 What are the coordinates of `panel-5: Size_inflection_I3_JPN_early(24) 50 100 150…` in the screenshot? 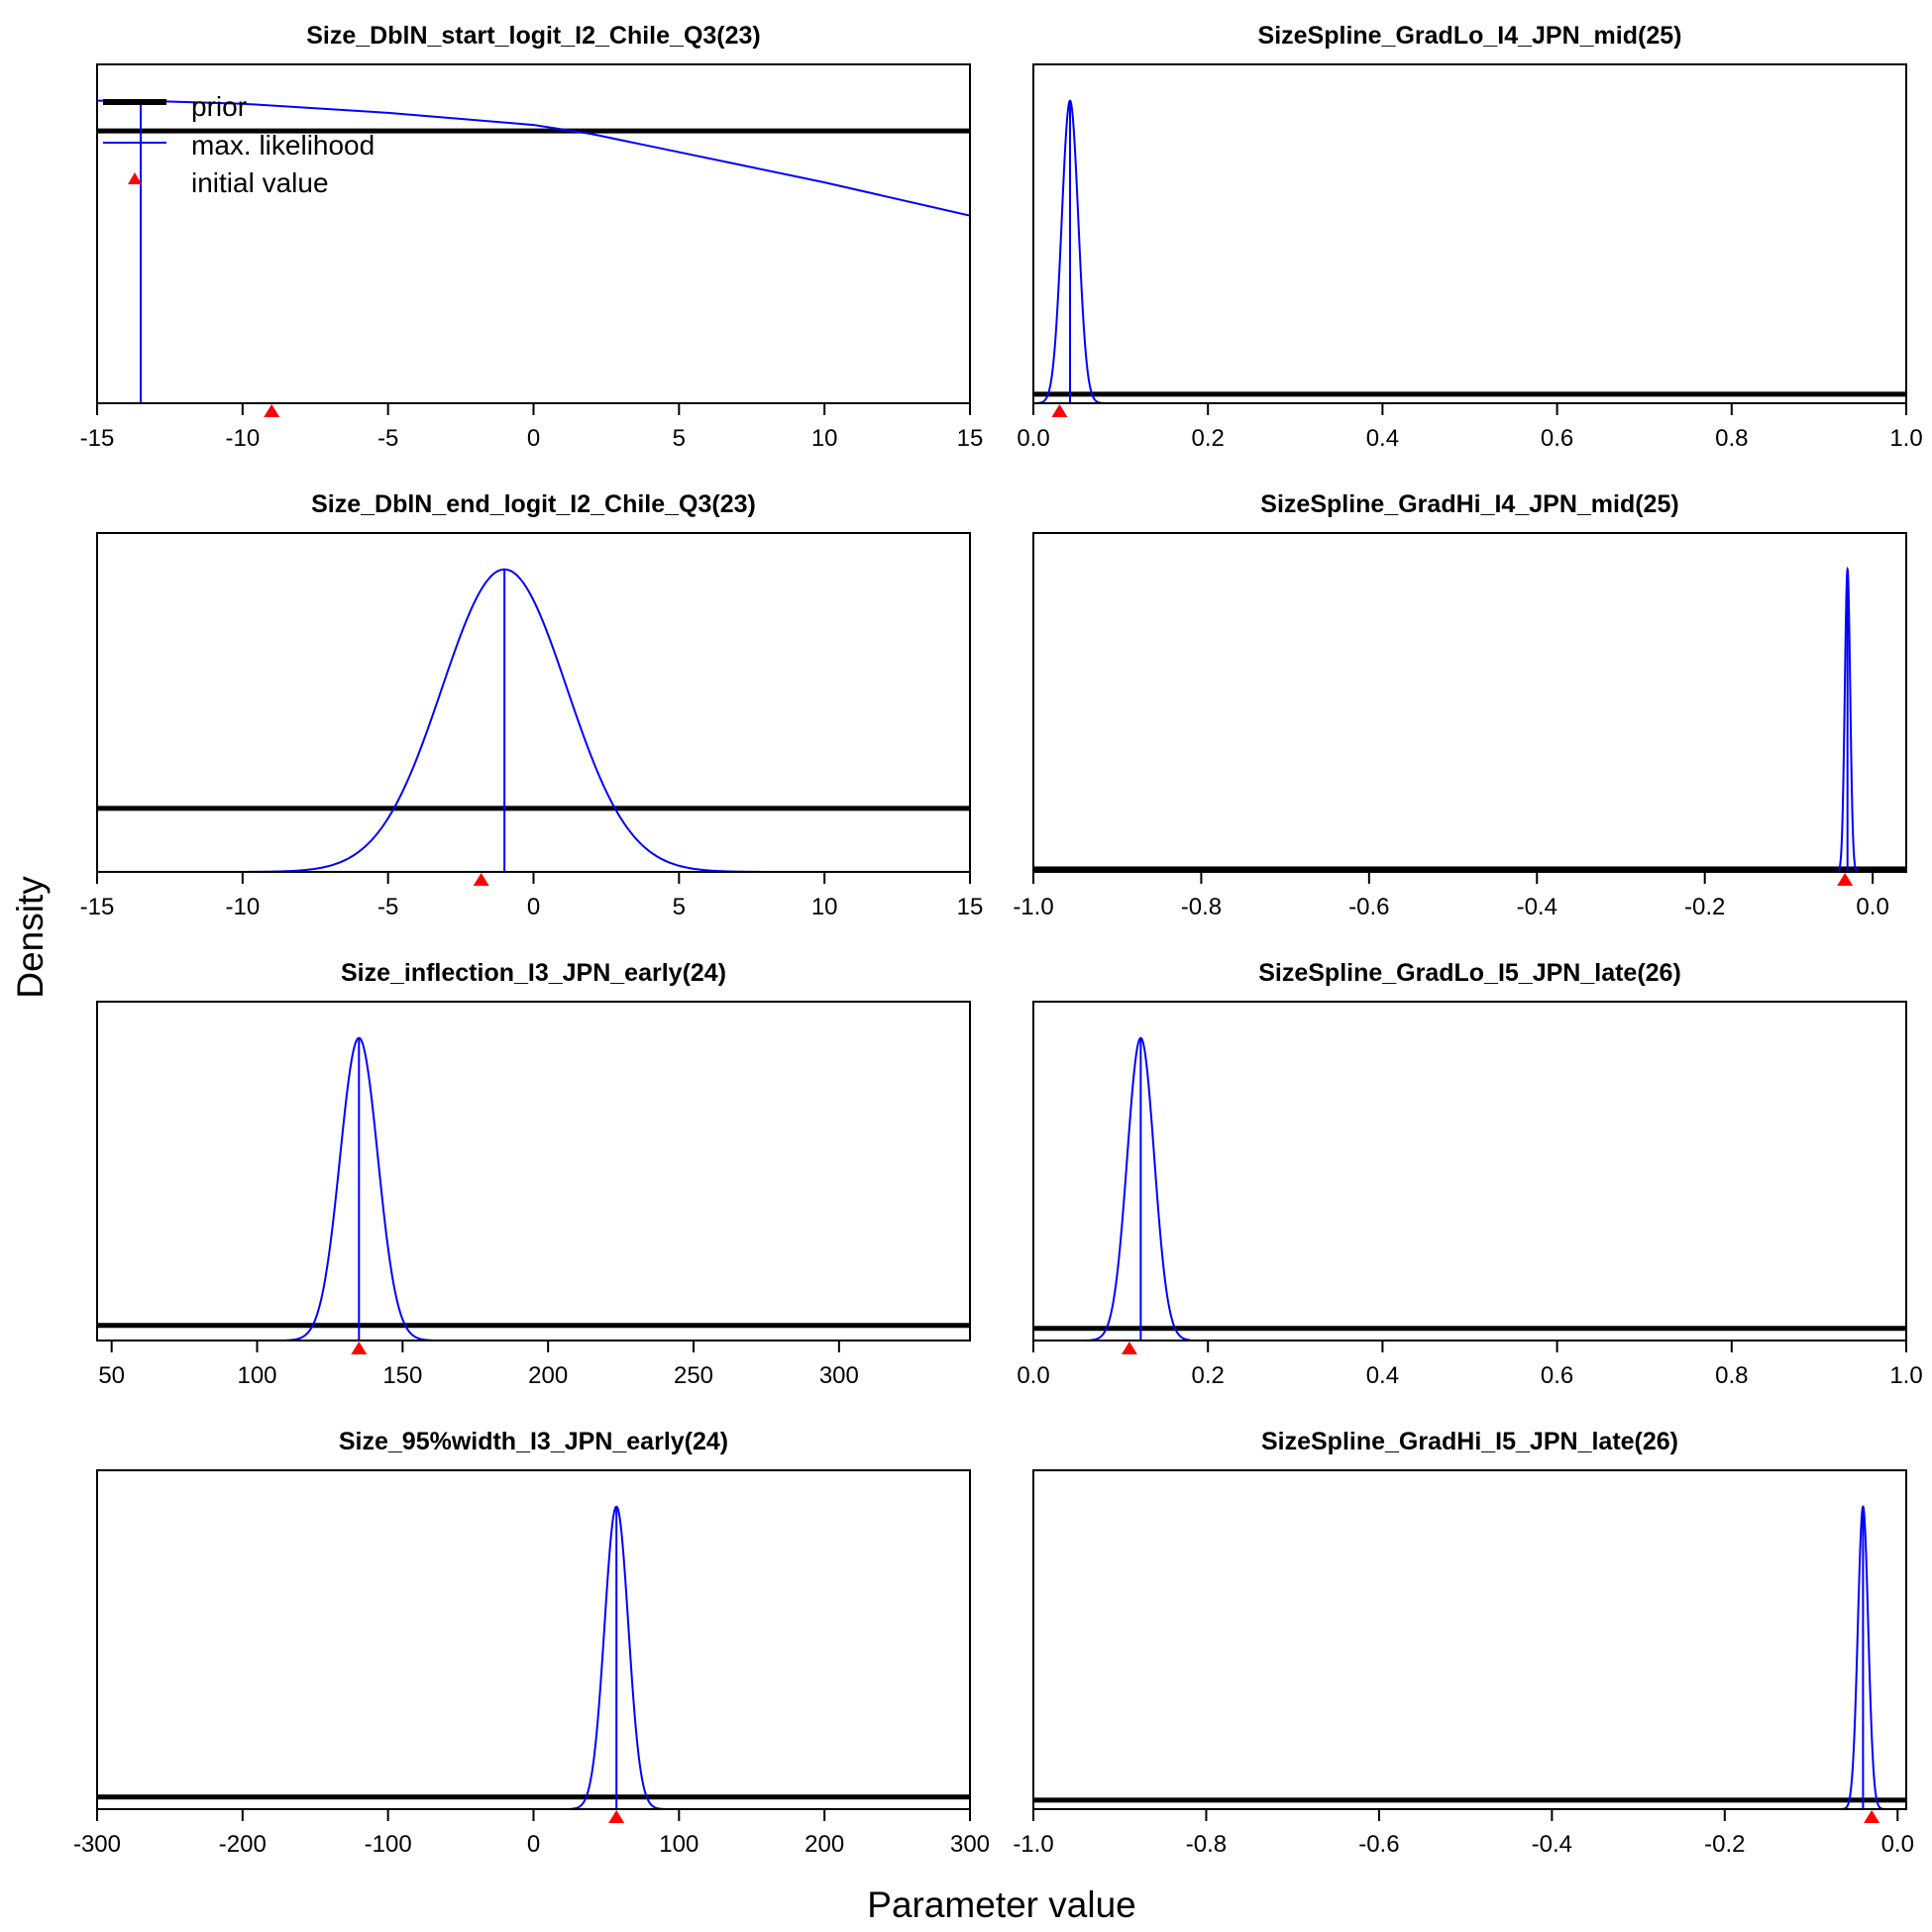 It's located at (533, 1174).